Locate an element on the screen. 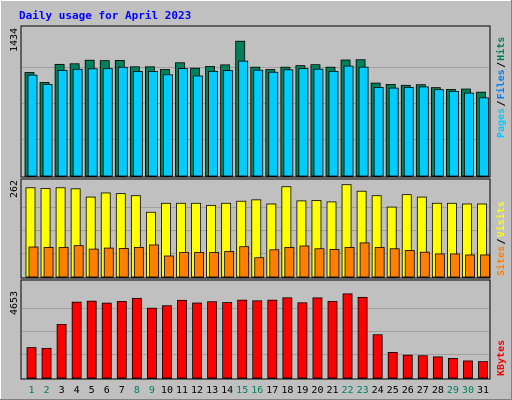 This screenshot has width=512, height=400. hits-ymax-label: 1434 is located at coordinates (14, 40).